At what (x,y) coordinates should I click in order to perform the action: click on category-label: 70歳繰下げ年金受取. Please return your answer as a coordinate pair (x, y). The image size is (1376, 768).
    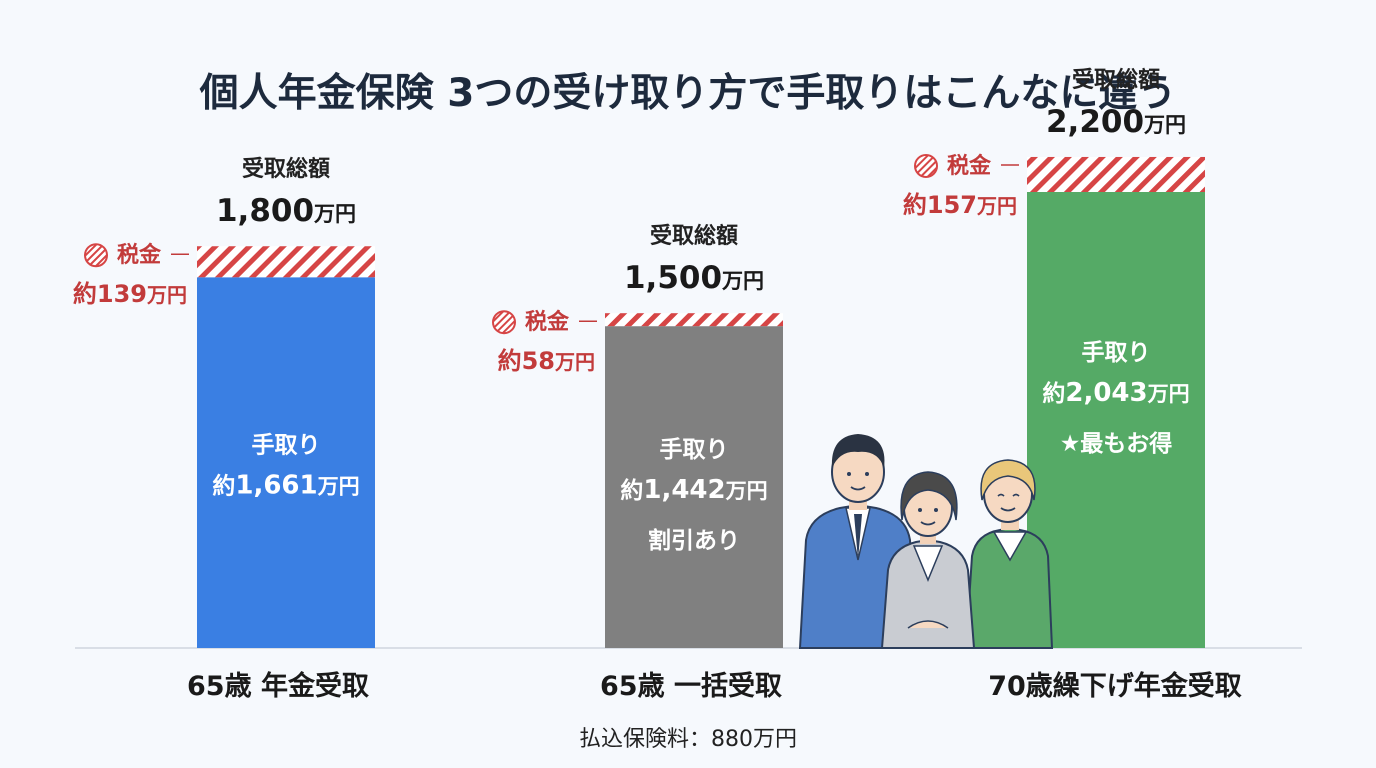
    Looking at the image, I should click on (1115, 686).